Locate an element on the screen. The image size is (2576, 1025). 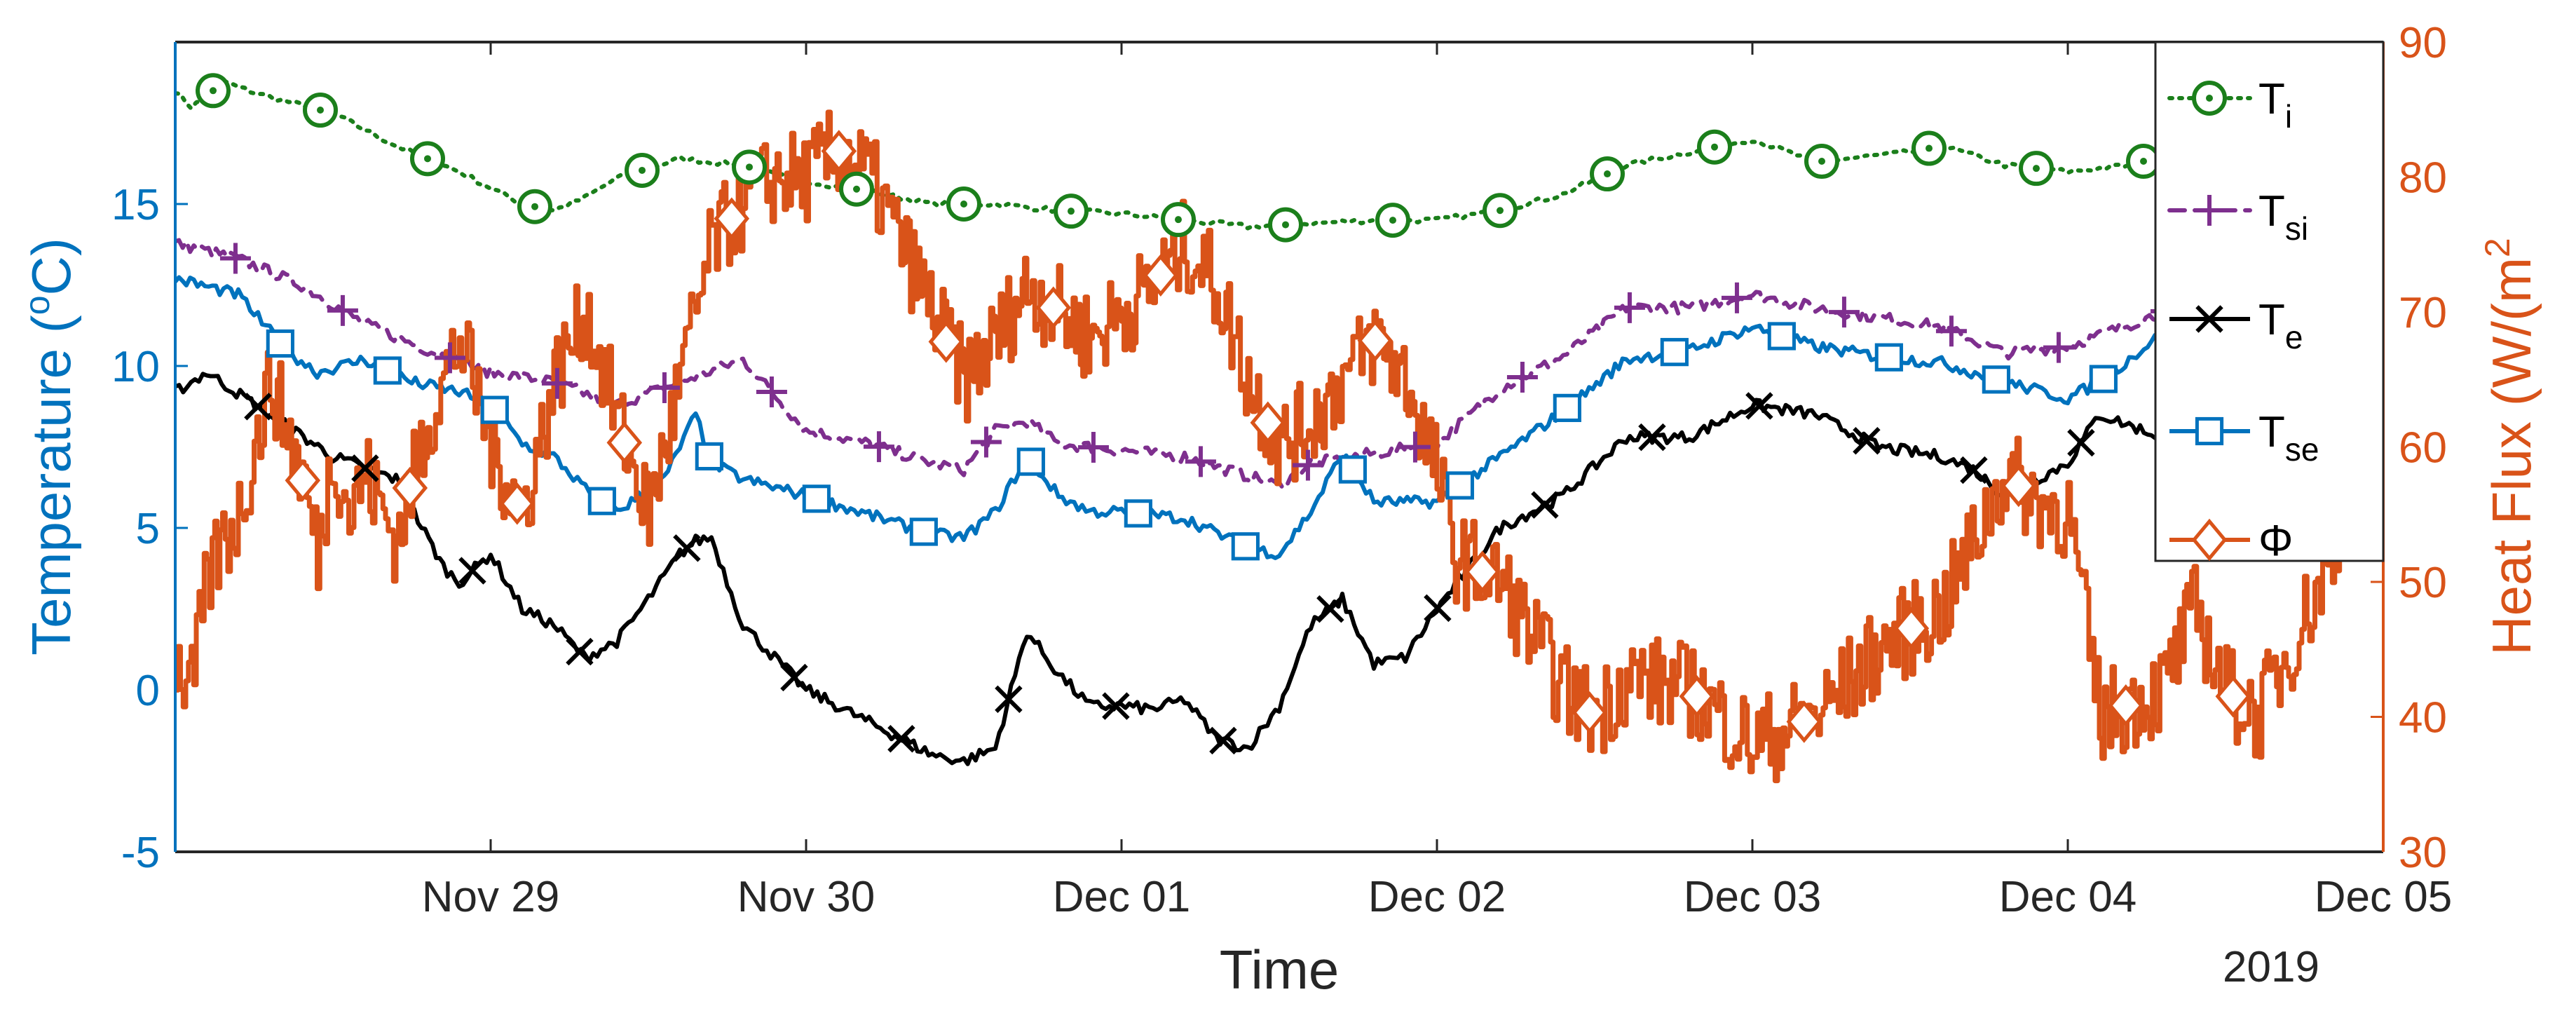
x-tick-label: Dec 02 is located at coordinates (1437, 897).